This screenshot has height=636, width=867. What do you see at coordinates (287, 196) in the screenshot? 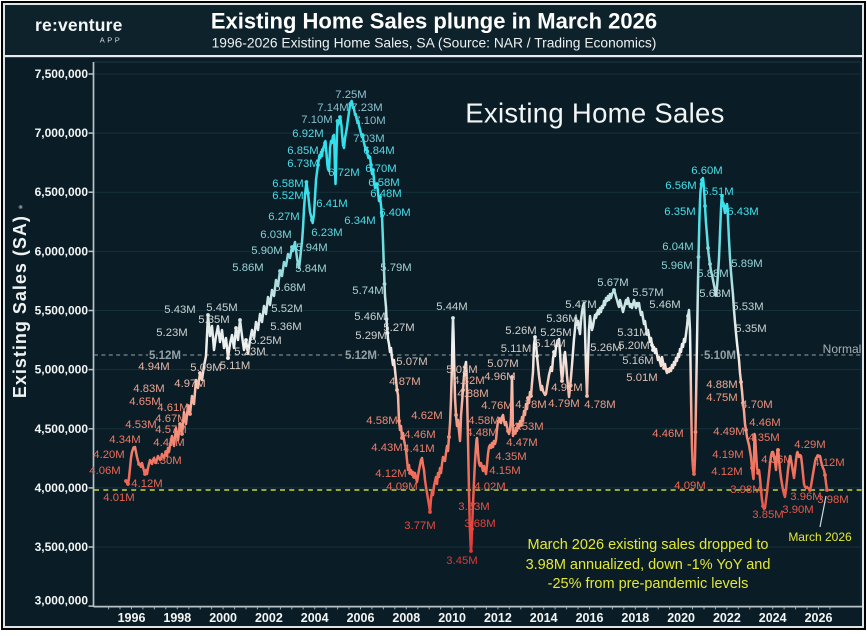
I see `svg-text: 6.52M` at bounding box center [287, 196].